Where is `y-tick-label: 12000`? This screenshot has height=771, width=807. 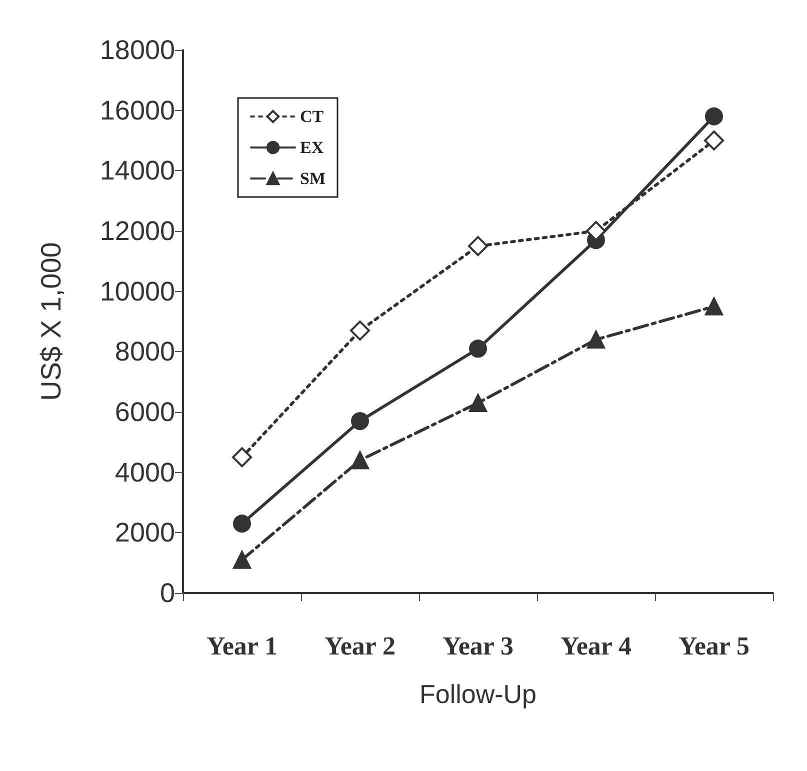 y-tick-label: 12000 is located at coordinates (137, 231).